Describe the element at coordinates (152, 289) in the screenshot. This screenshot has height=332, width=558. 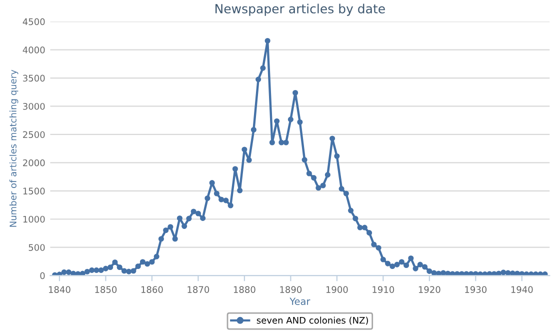
I see `x-tick-label: 1860` at that location.